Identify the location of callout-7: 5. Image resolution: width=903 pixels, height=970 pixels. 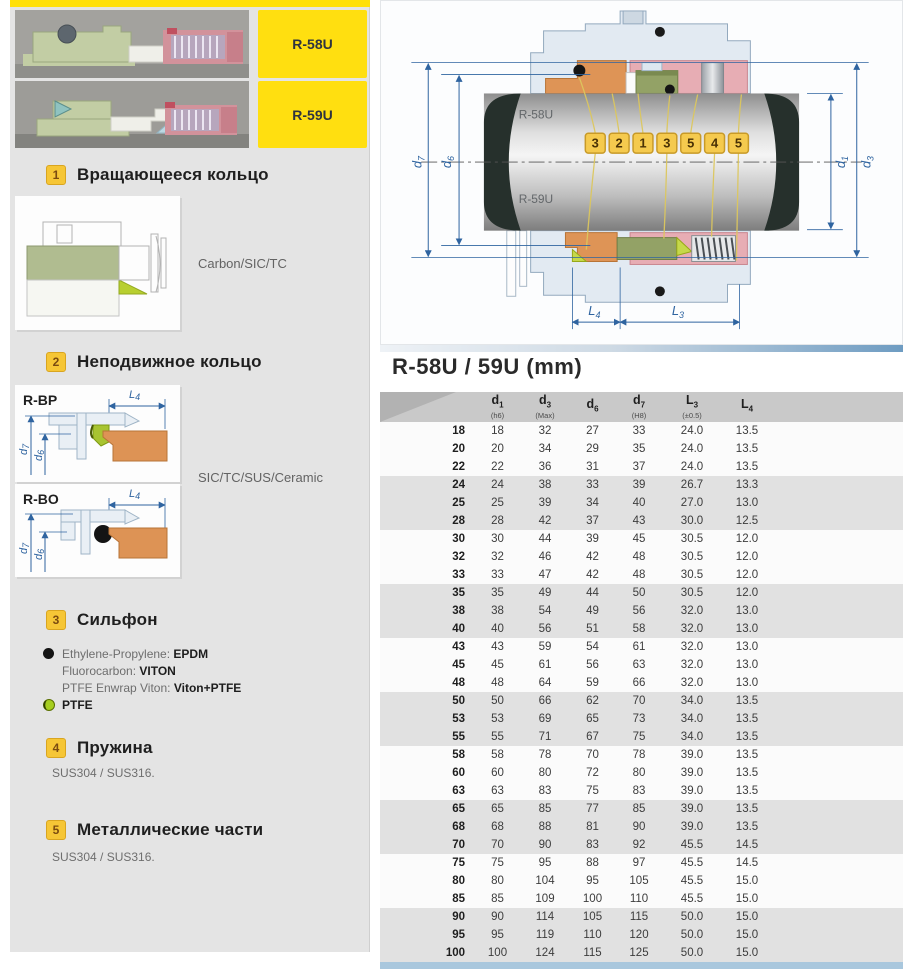
(738, 143).